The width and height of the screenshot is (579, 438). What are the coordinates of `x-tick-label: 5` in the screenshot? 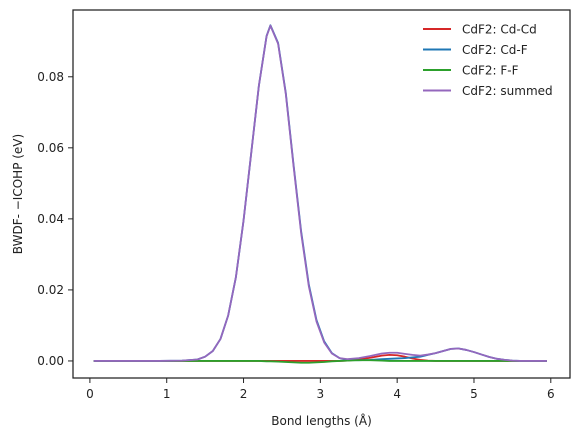 It's located at (474, 394).